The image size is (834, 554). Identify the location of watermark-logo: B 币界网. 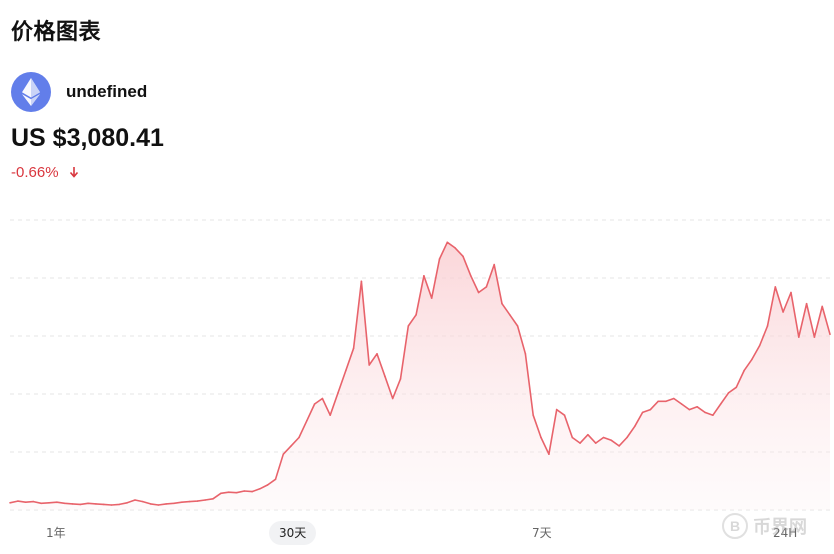
(764, 526).